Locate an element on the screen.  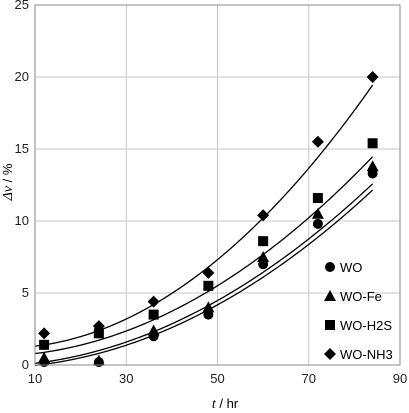
x-tick-label: 90 is located at coordinates (400, 378).